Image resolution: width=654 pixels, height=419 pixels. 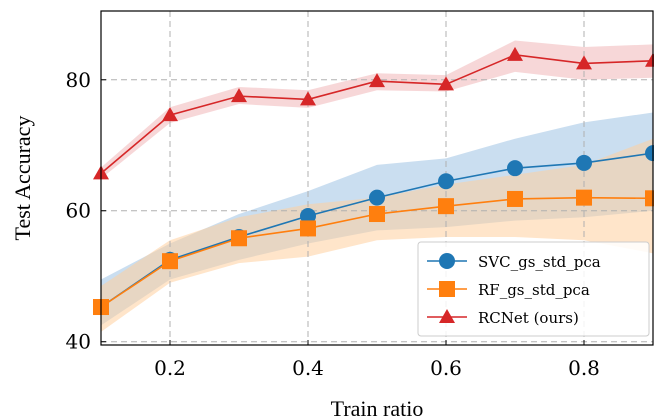 I want to click on y-tick-label: 40, so click(x=78, y=342).